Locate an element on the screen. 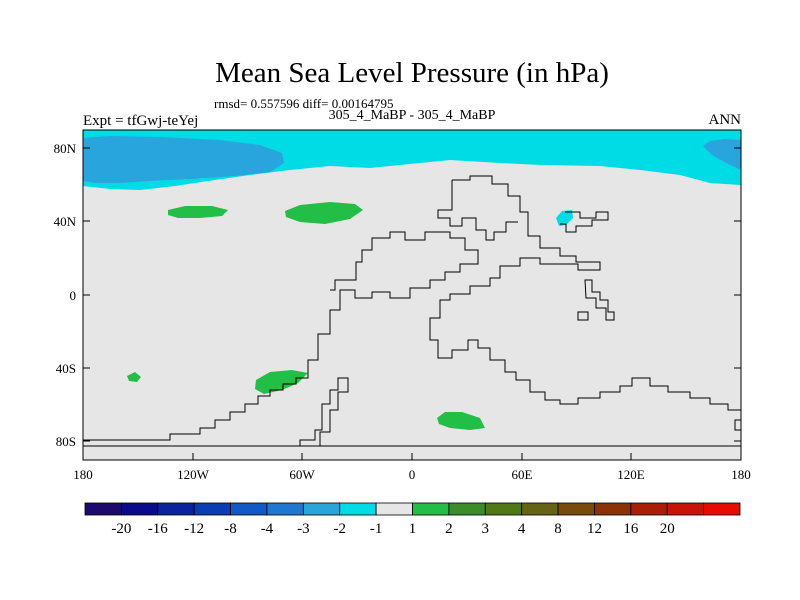 The width and height of the screenshot is (800, 600). y-tick-label: 0 is located at coordinates (73, 295).